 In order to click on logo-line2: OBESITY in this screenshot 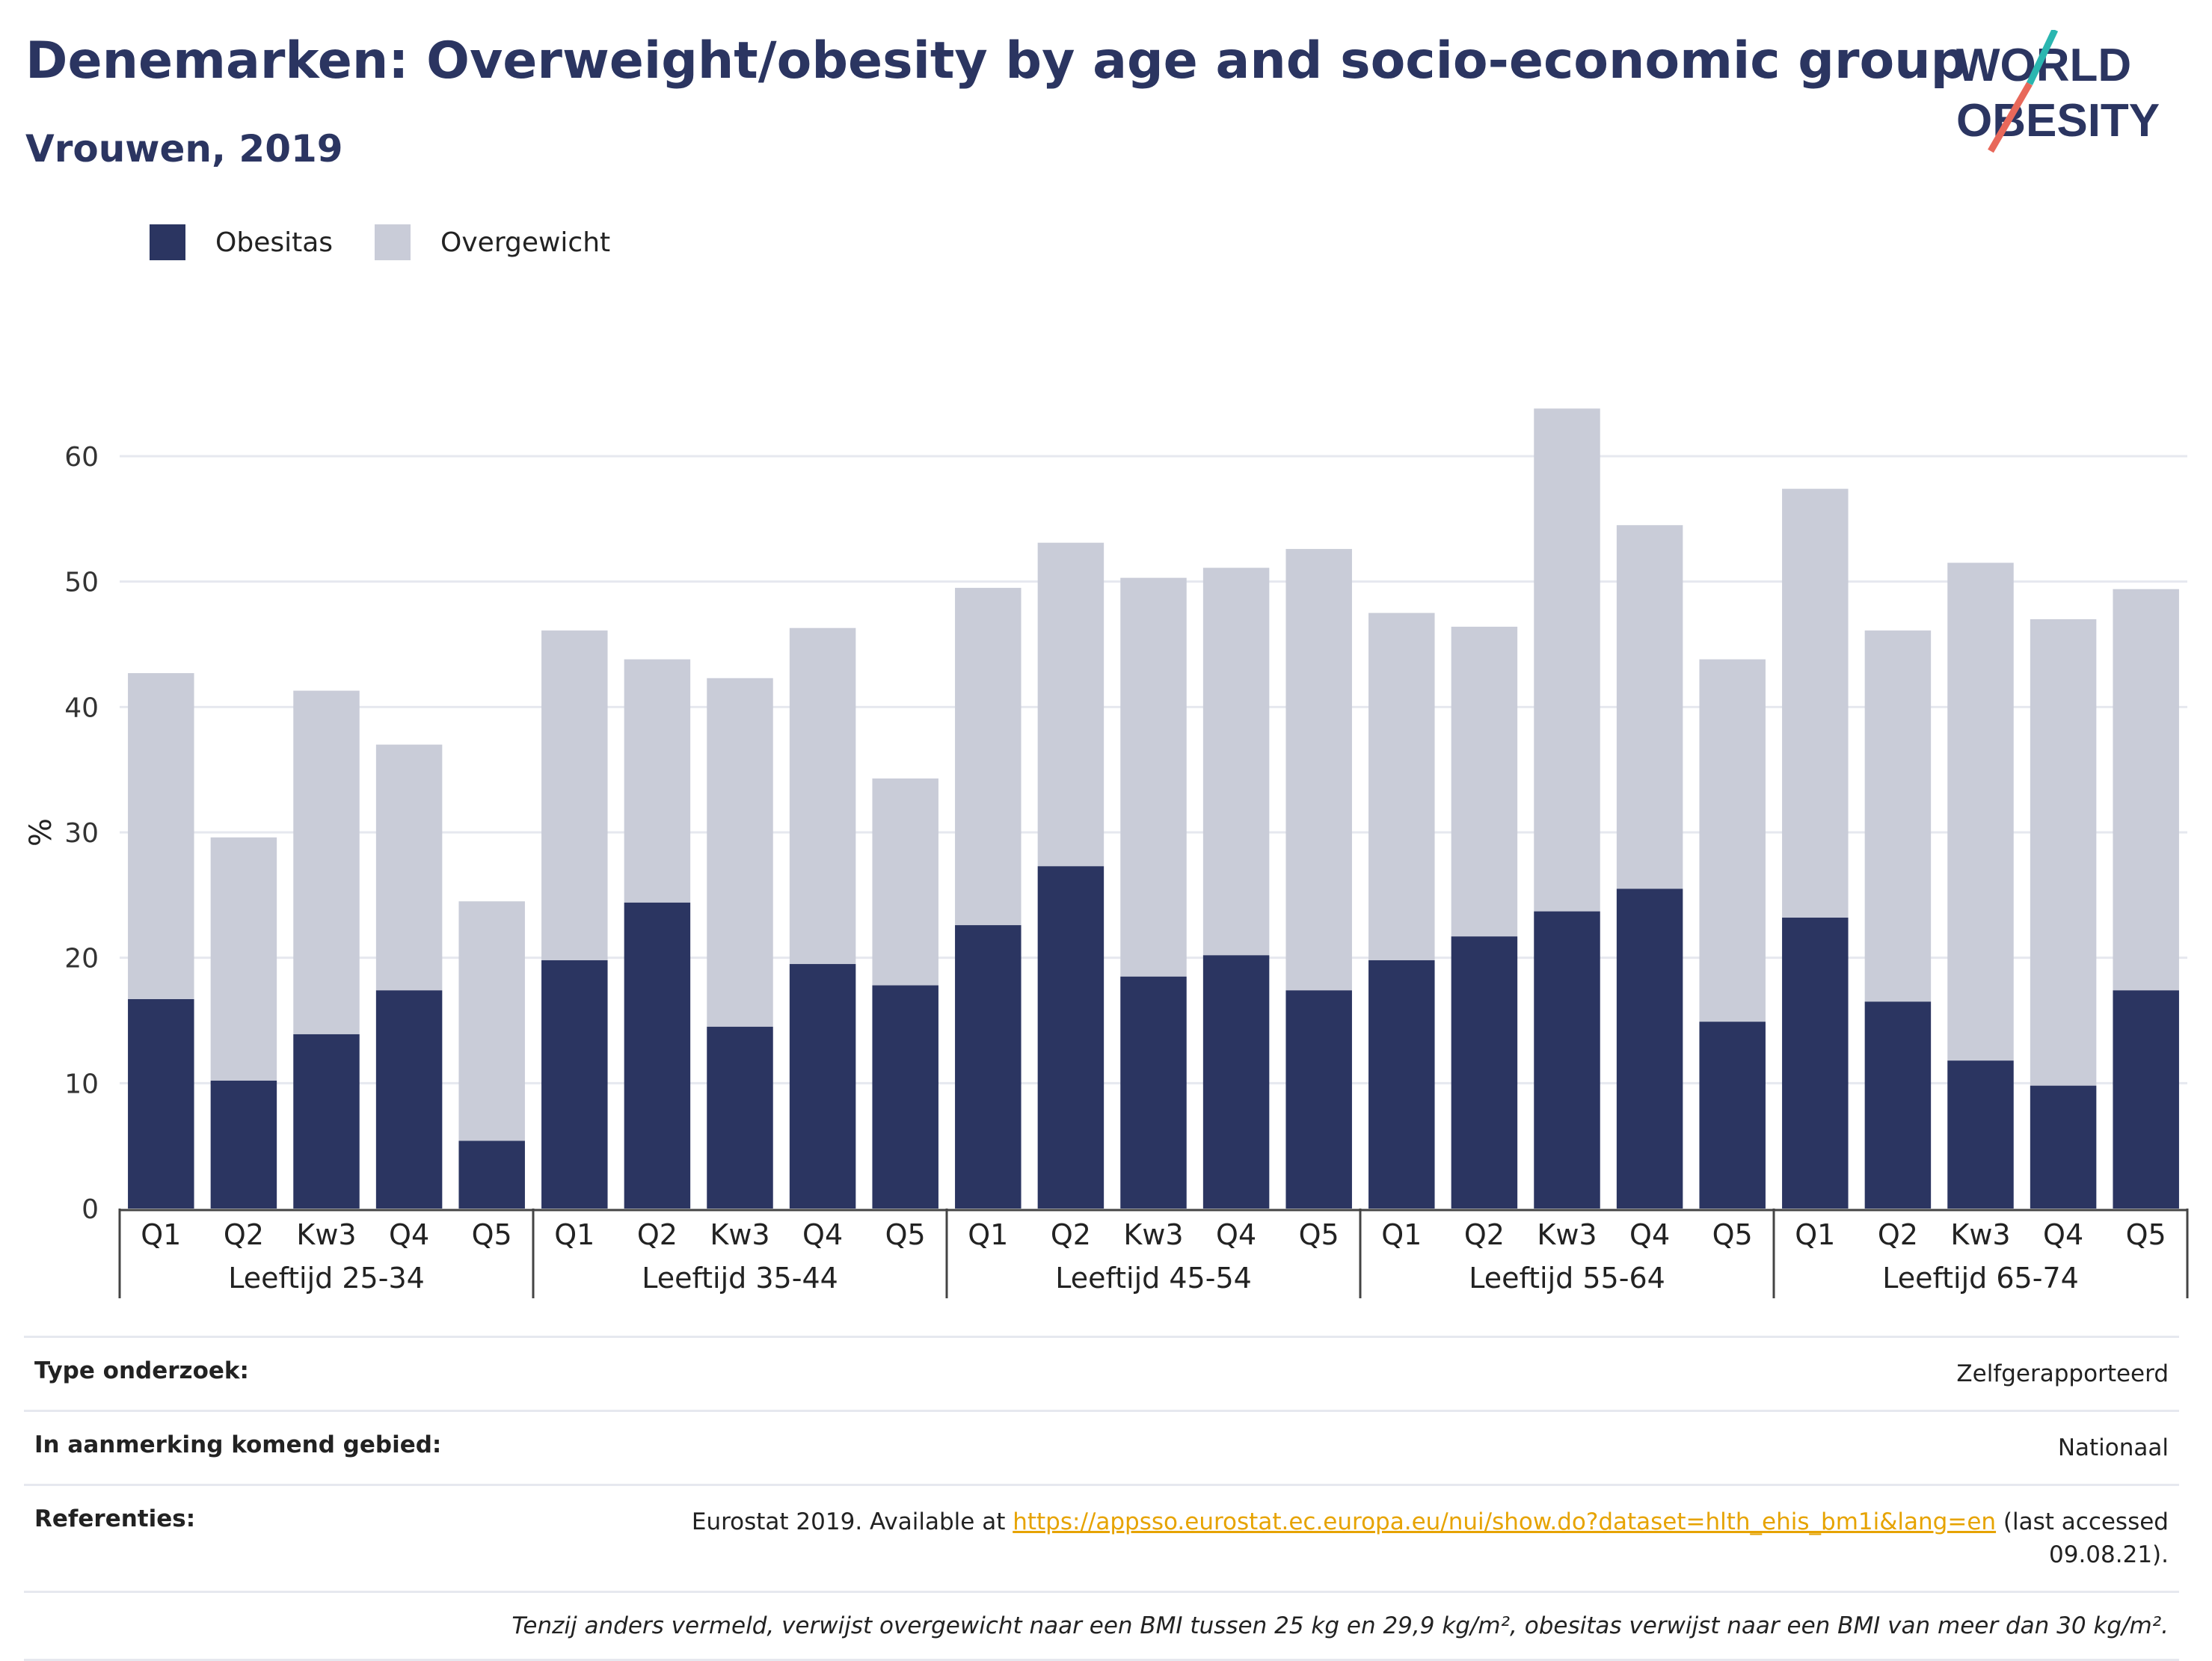, I will do `click(2058, 121)`.